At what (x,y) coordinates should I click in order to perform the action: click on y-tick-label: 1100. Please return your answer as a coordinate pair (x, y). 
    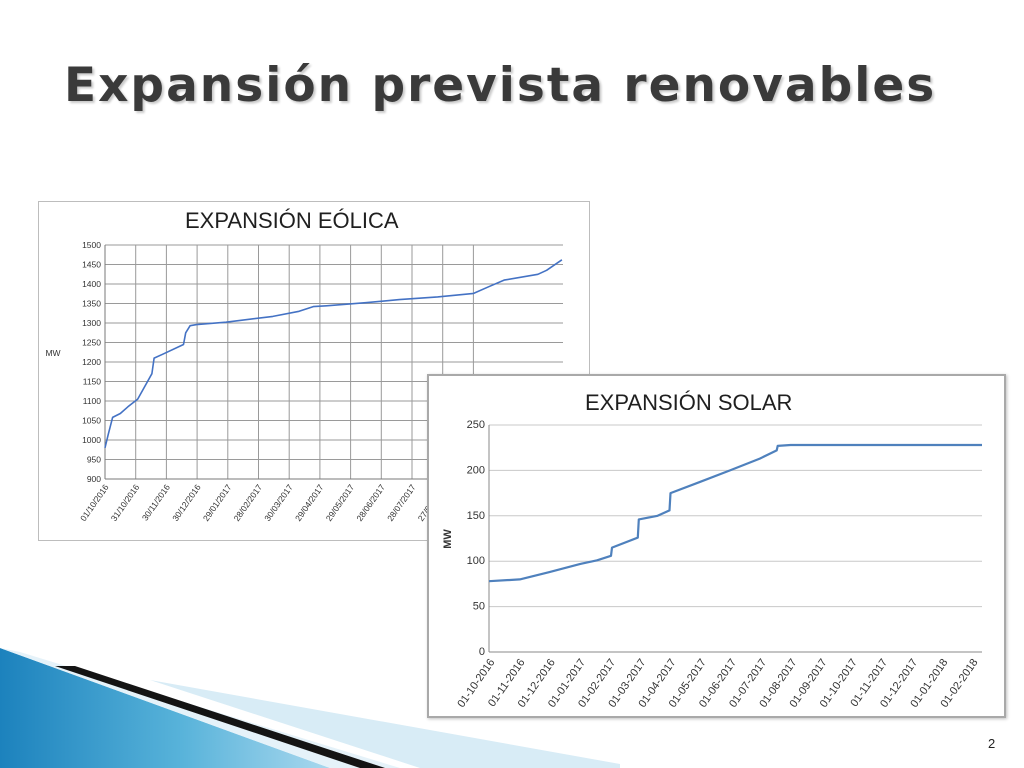
    Looking at the image, I should click on (92, 401).